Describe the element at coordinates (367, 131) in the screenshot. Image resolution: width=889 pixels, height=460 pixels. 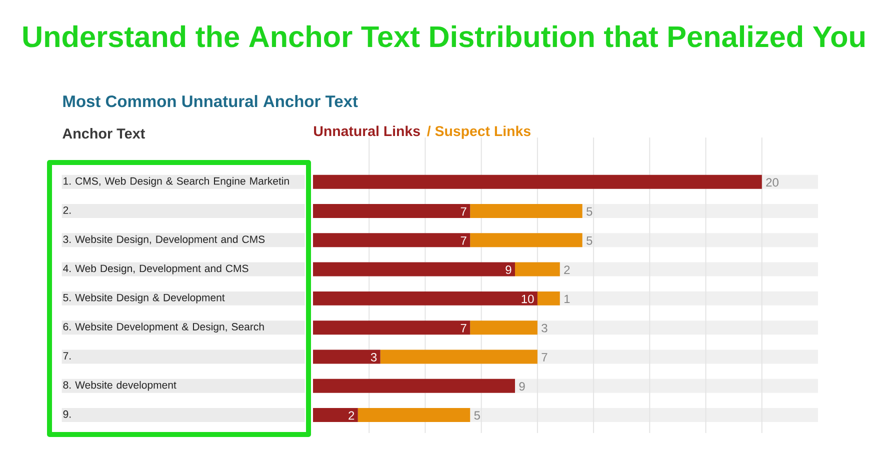
I see `text: Unnatural Links` at that location.